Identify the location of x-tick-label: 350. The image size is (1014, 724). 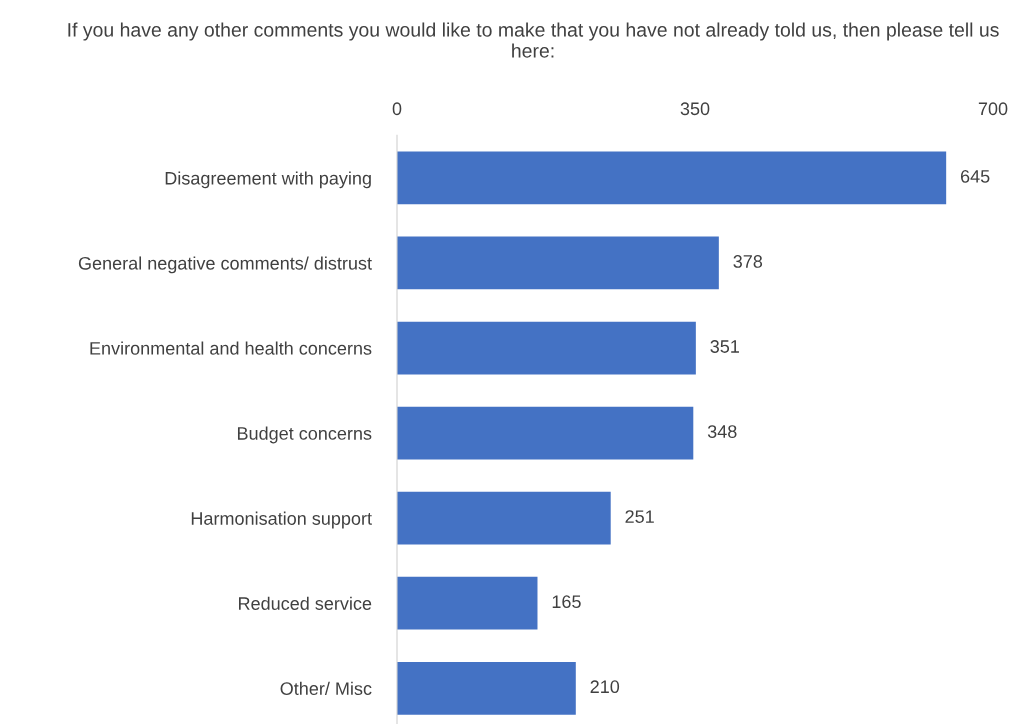
(695, 109).